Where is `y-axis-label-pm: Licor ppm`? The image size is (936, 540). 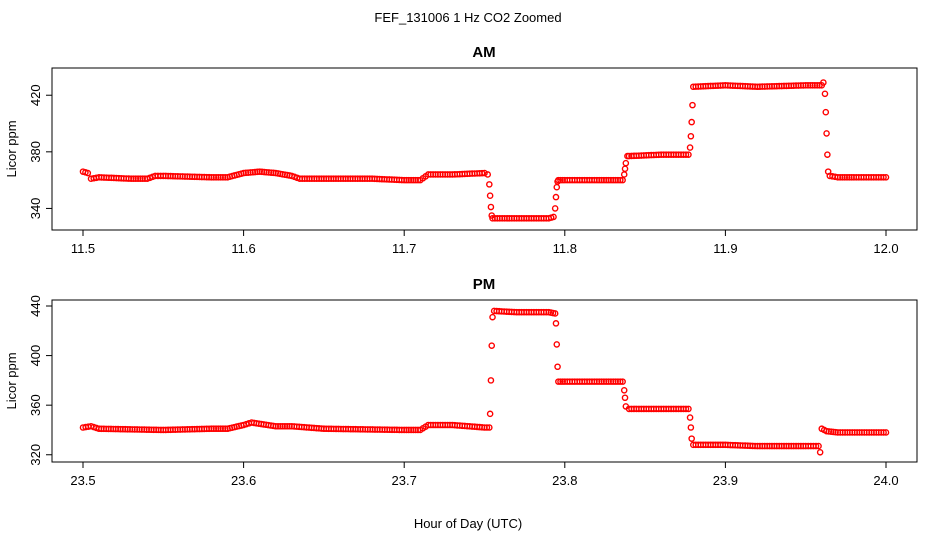
y-axis-label-pm: Licor ppm is located at coordinates (11, 380).